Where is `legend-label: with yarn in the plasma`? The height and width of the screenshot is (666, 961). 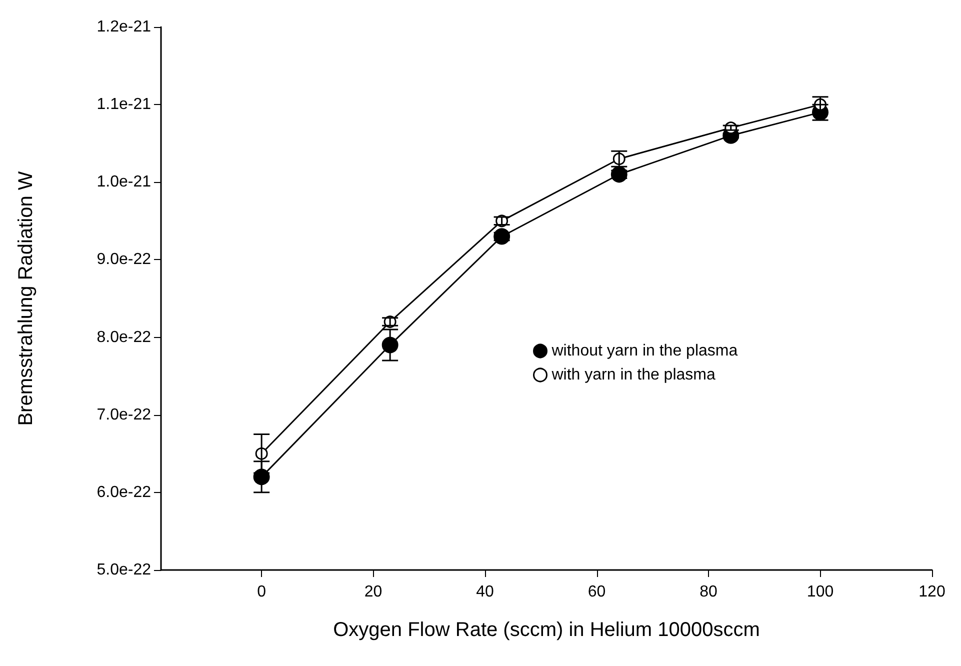 legend-label: with yarn in the plasma is located at coordinates (633, 375).